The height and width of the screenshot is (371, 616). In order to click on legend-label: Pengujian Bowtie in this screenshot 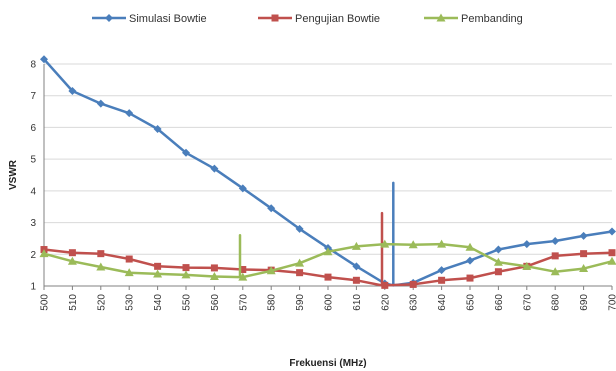, I will do `click(337, 19)`.